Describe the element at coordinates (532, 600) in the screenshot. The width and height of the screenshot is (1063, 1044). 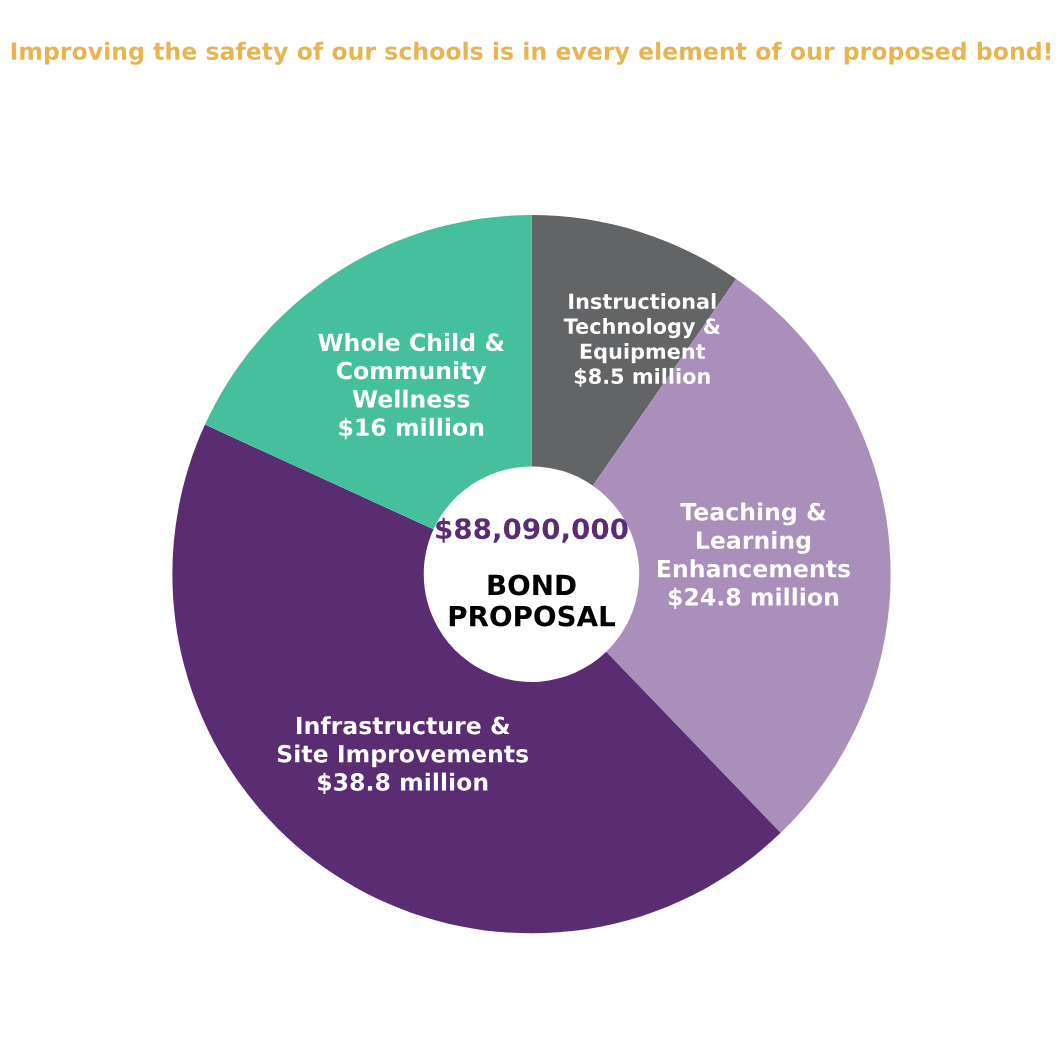
I see `text: BOND PROPOSAL` at that location.